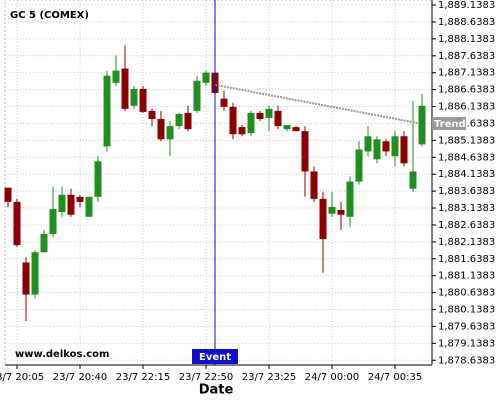 Image resolution: width=500 pixels, height=400 pixels. What do you see at coordinates (466, 157) in the screenshot?
I see `y-tick-label: 1,884.6383` at bounding box center [466, 157].